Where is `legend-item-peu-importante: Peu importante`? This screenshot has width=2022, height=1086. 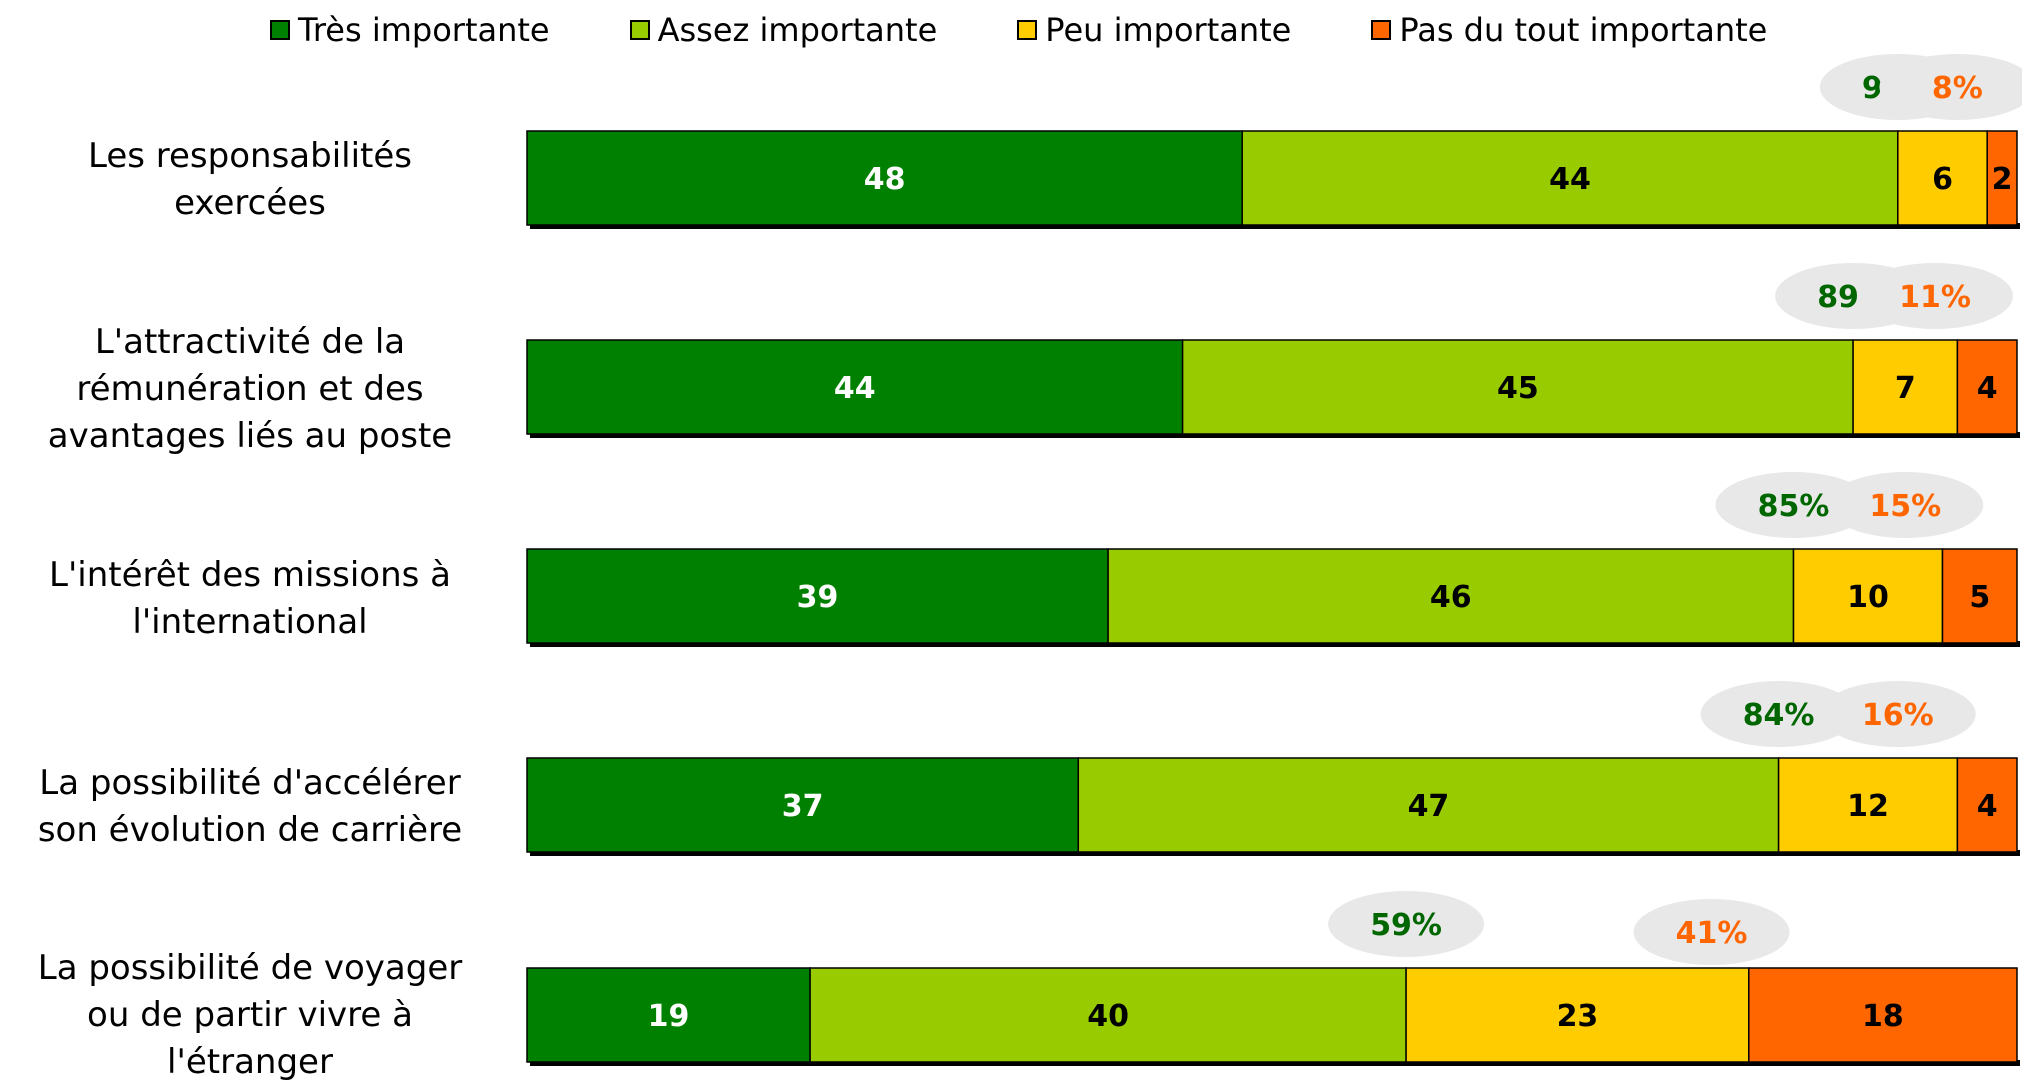 legend-item-peu-importante: Peu importante is located at coordinates (1154, 30).